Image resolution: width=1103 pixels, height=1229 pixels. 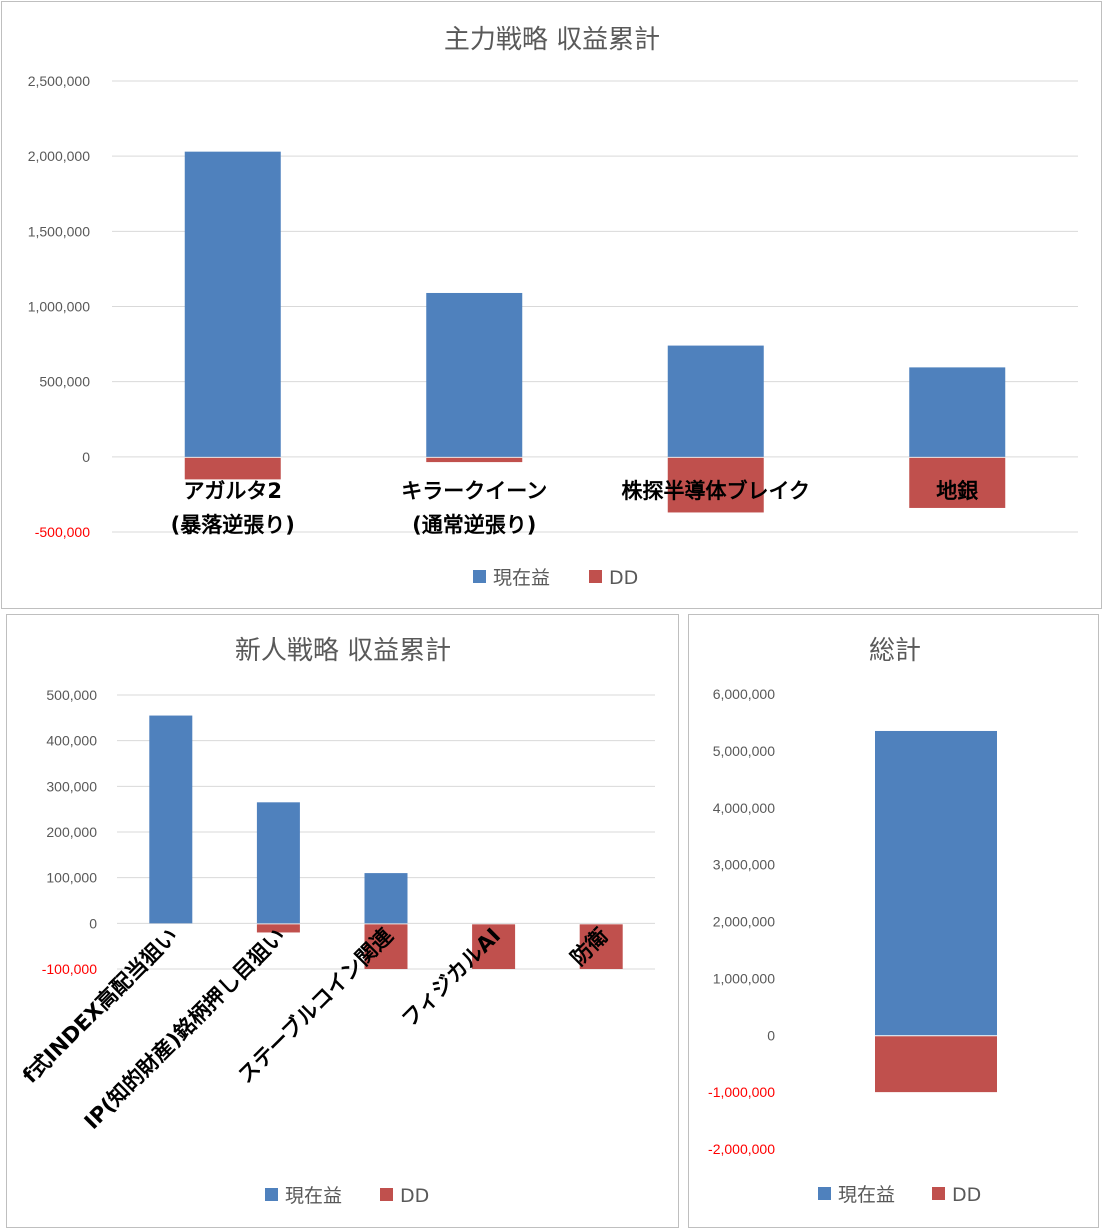 I want to click on chart-title: 主力戦略 収益累計, so click(x=552, y=40).